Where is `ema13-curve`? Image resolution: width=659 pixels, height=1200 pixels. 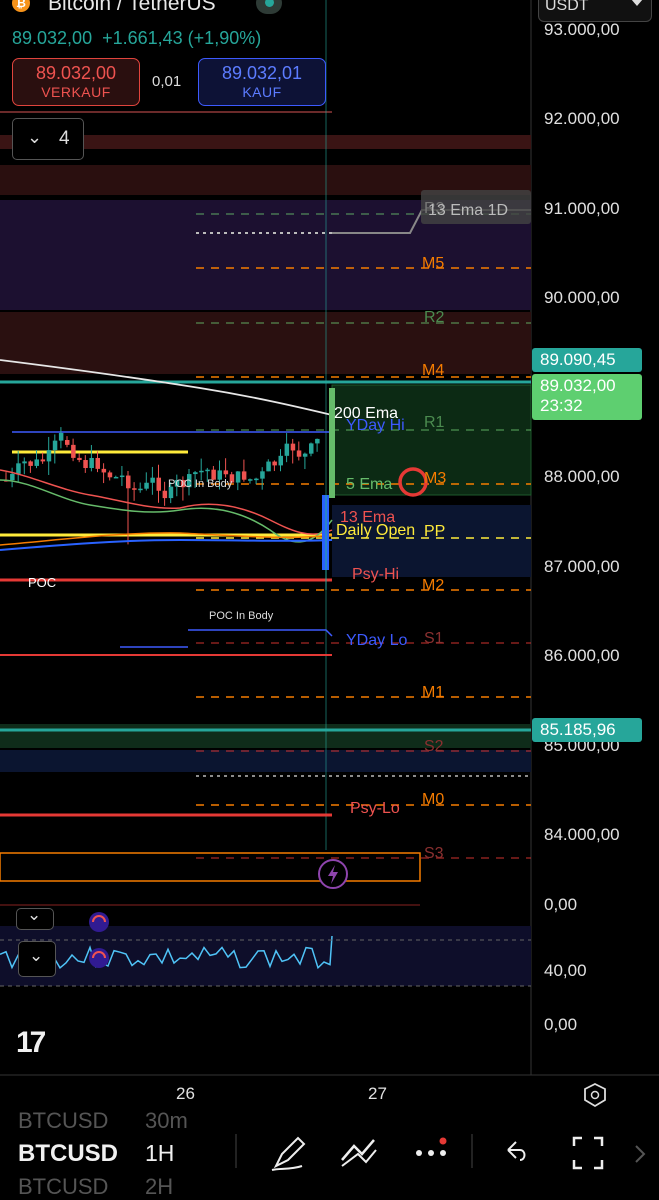
ema13-curve is located at coordinates (166, 502).